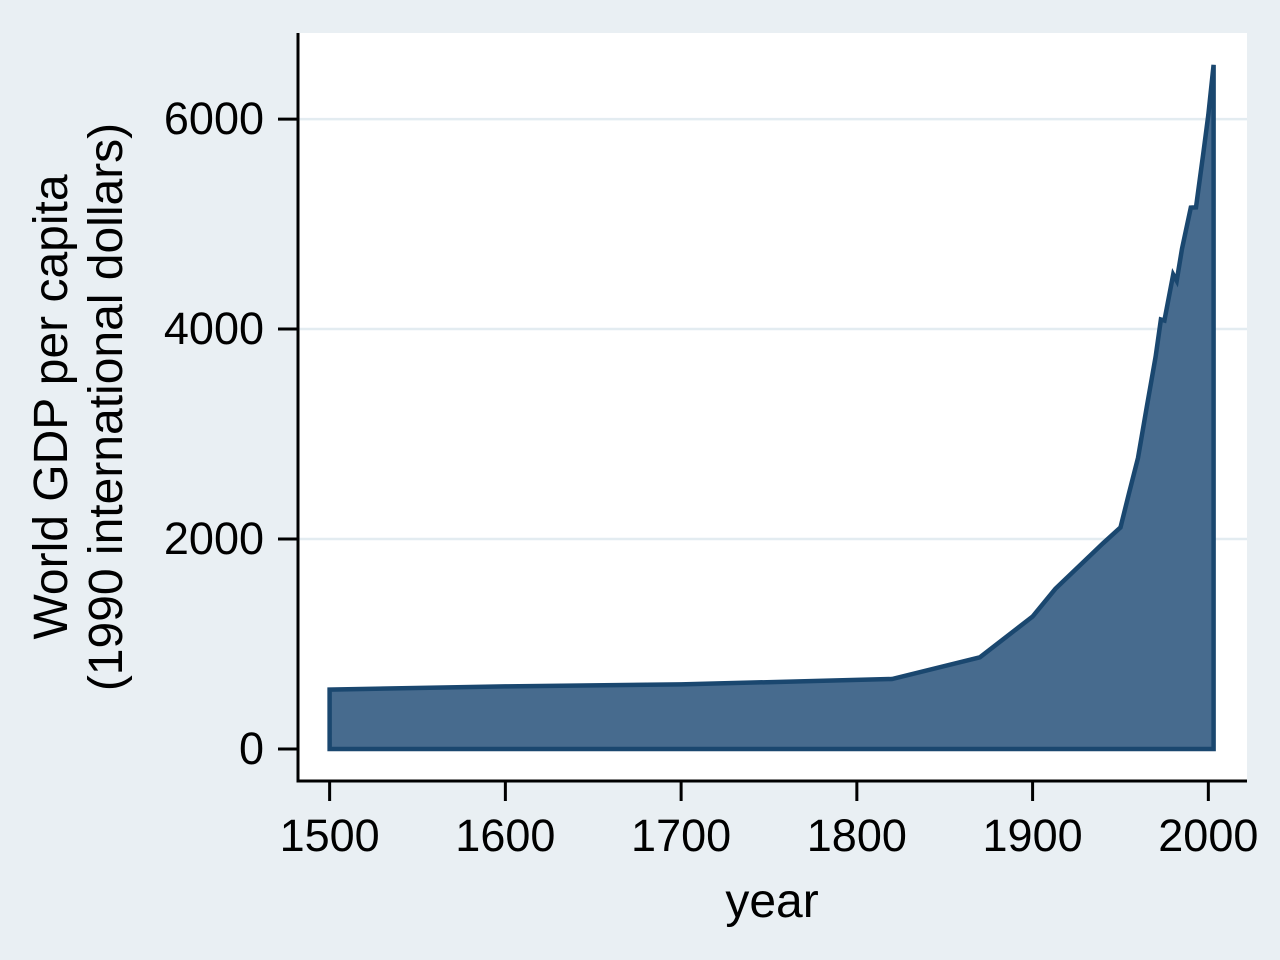 The image size is (1280, 960). I want to click on y-tick-label-4000: 4000, so click(213, 329).